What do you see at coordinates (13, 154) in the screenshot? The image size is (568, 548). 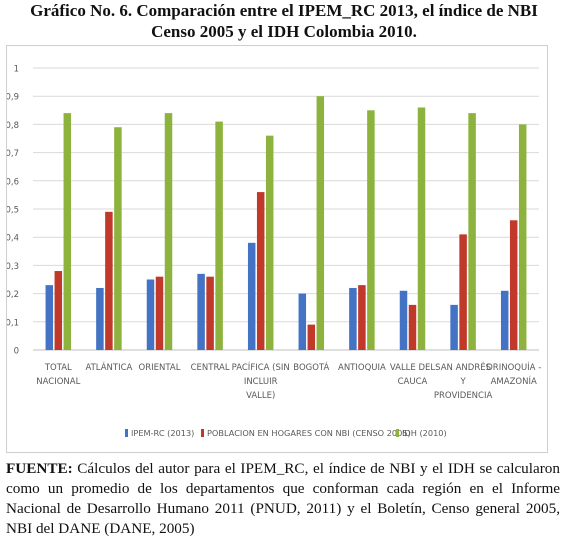 I see `y-tick-label: 0,7` at bounding box center [13, 154].